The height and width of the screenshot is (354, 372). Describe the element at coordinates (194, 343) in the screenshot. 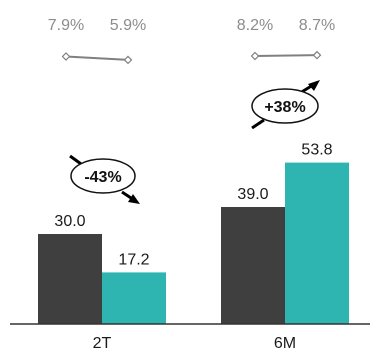

I see `x-axis-tick-labels: 2T 6M` at that location.